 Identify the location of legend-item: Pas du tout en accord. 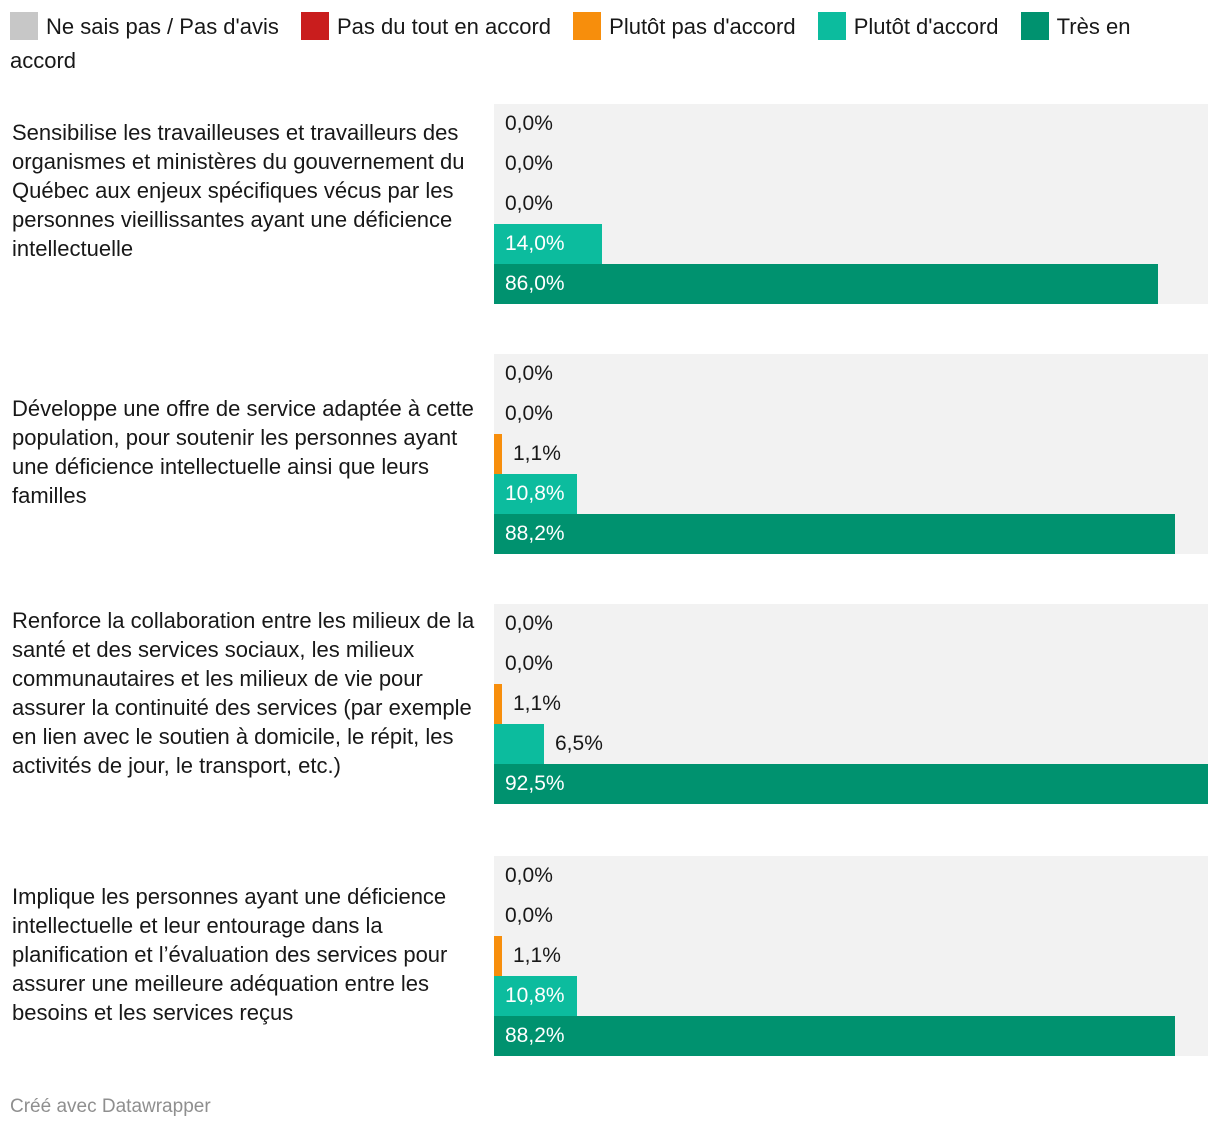
(426, 26).